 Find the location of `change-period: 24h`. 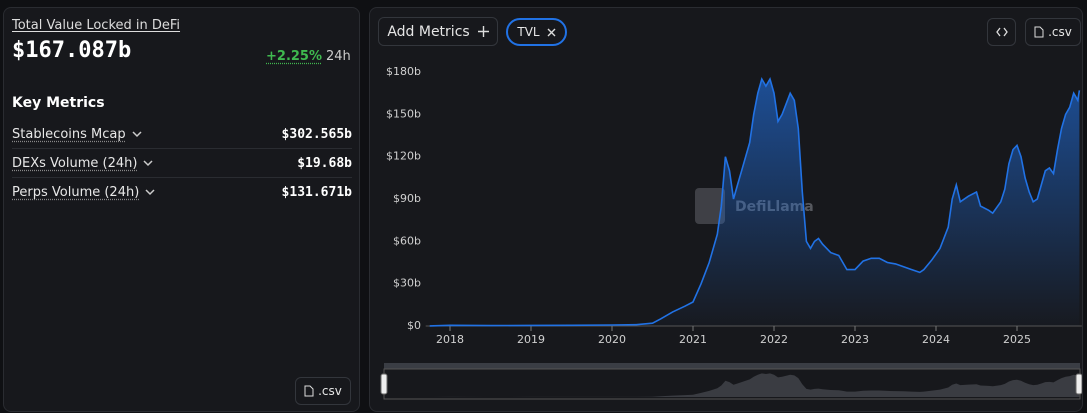

change-period: 24h is located at coordinates (338, 56).